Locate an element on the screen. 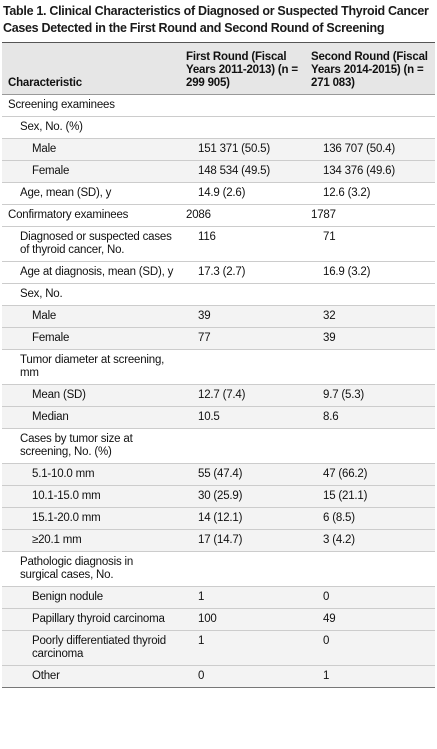 This screenshot has height=749, width=437. row-label: Sex, No. is located at coordinates (91, 294).